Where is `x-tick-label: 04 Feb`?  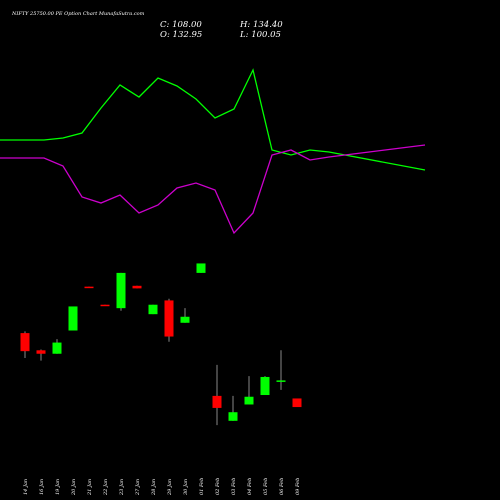 x-tick-label: 04 Feb is located at coordinates (250, 486).